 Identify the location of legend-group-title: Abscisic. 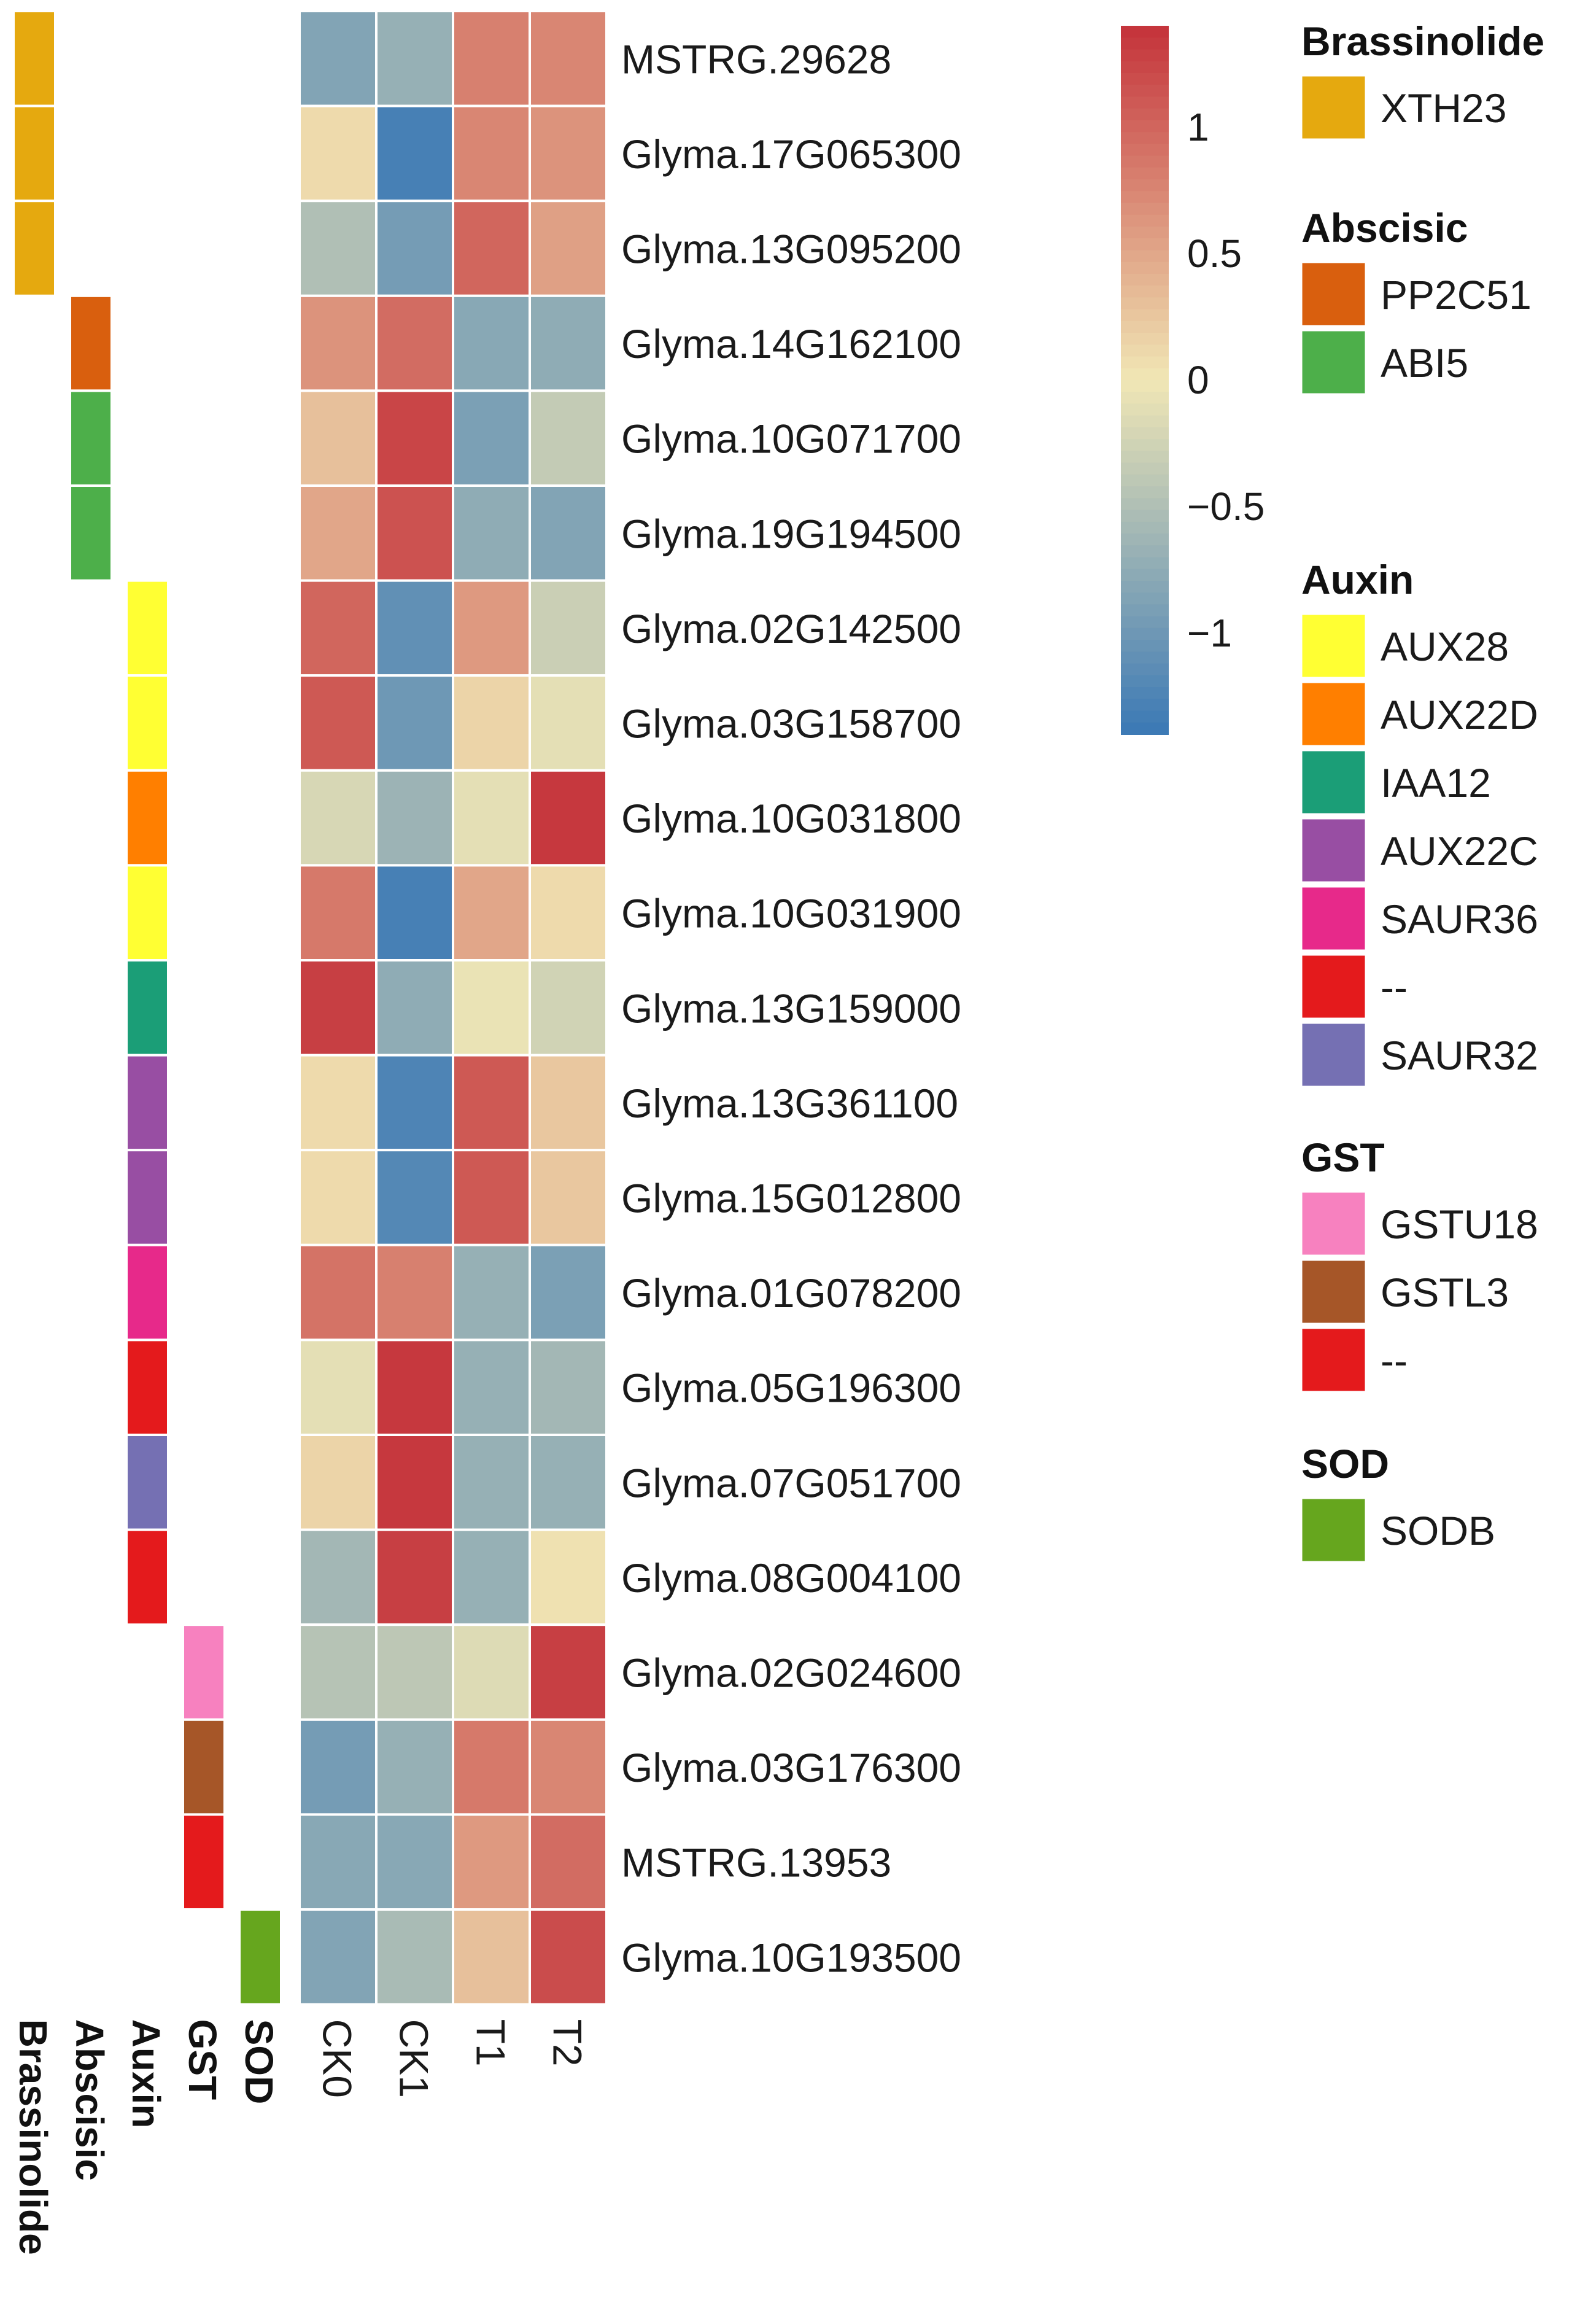
(1384, 228).